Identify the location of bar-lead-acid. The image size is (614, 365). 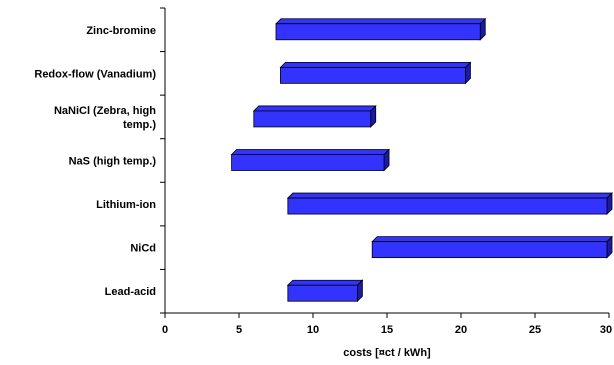
(325, 291).